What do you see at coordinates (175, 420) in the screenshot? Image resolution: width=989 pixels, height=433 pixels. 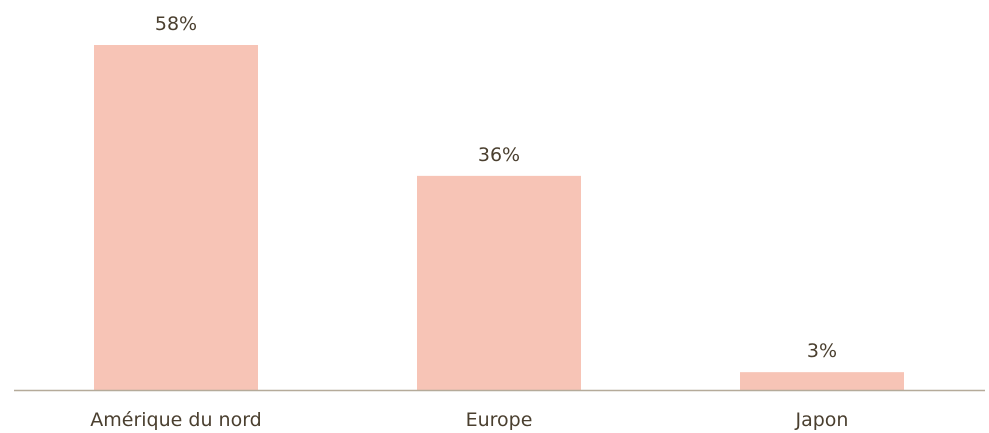 I see `category-label: Amérique du nord` at bounding box center [175, 420].